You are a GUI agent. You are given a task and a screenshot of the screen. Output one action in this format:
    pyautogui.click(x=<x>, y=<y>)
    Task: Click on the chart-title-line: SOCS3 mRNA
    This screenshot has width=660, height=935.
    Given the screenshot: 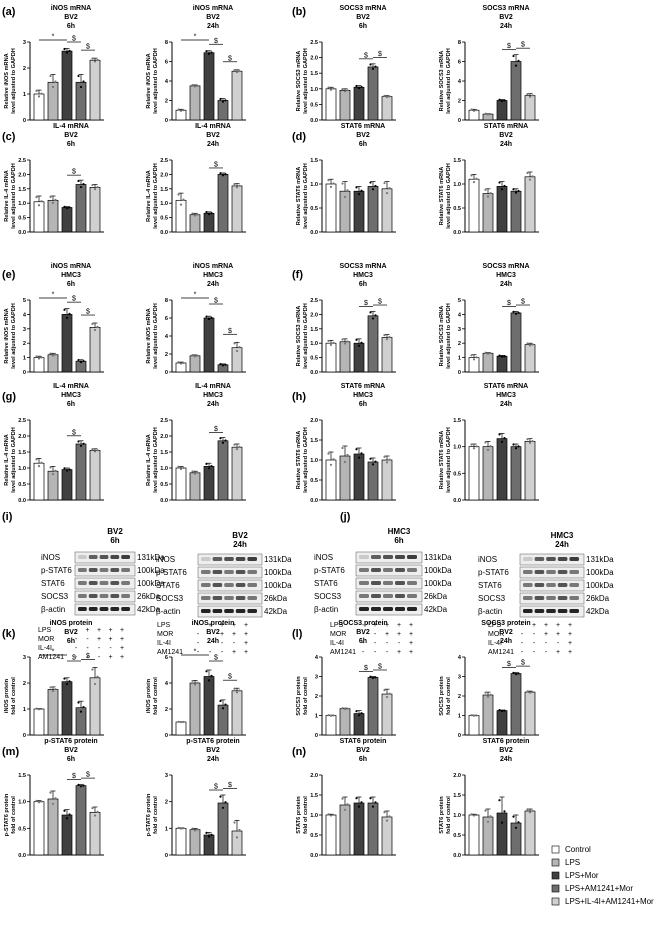 What is the action you would take?
    pyautogui.click(x=505, y=266)
    